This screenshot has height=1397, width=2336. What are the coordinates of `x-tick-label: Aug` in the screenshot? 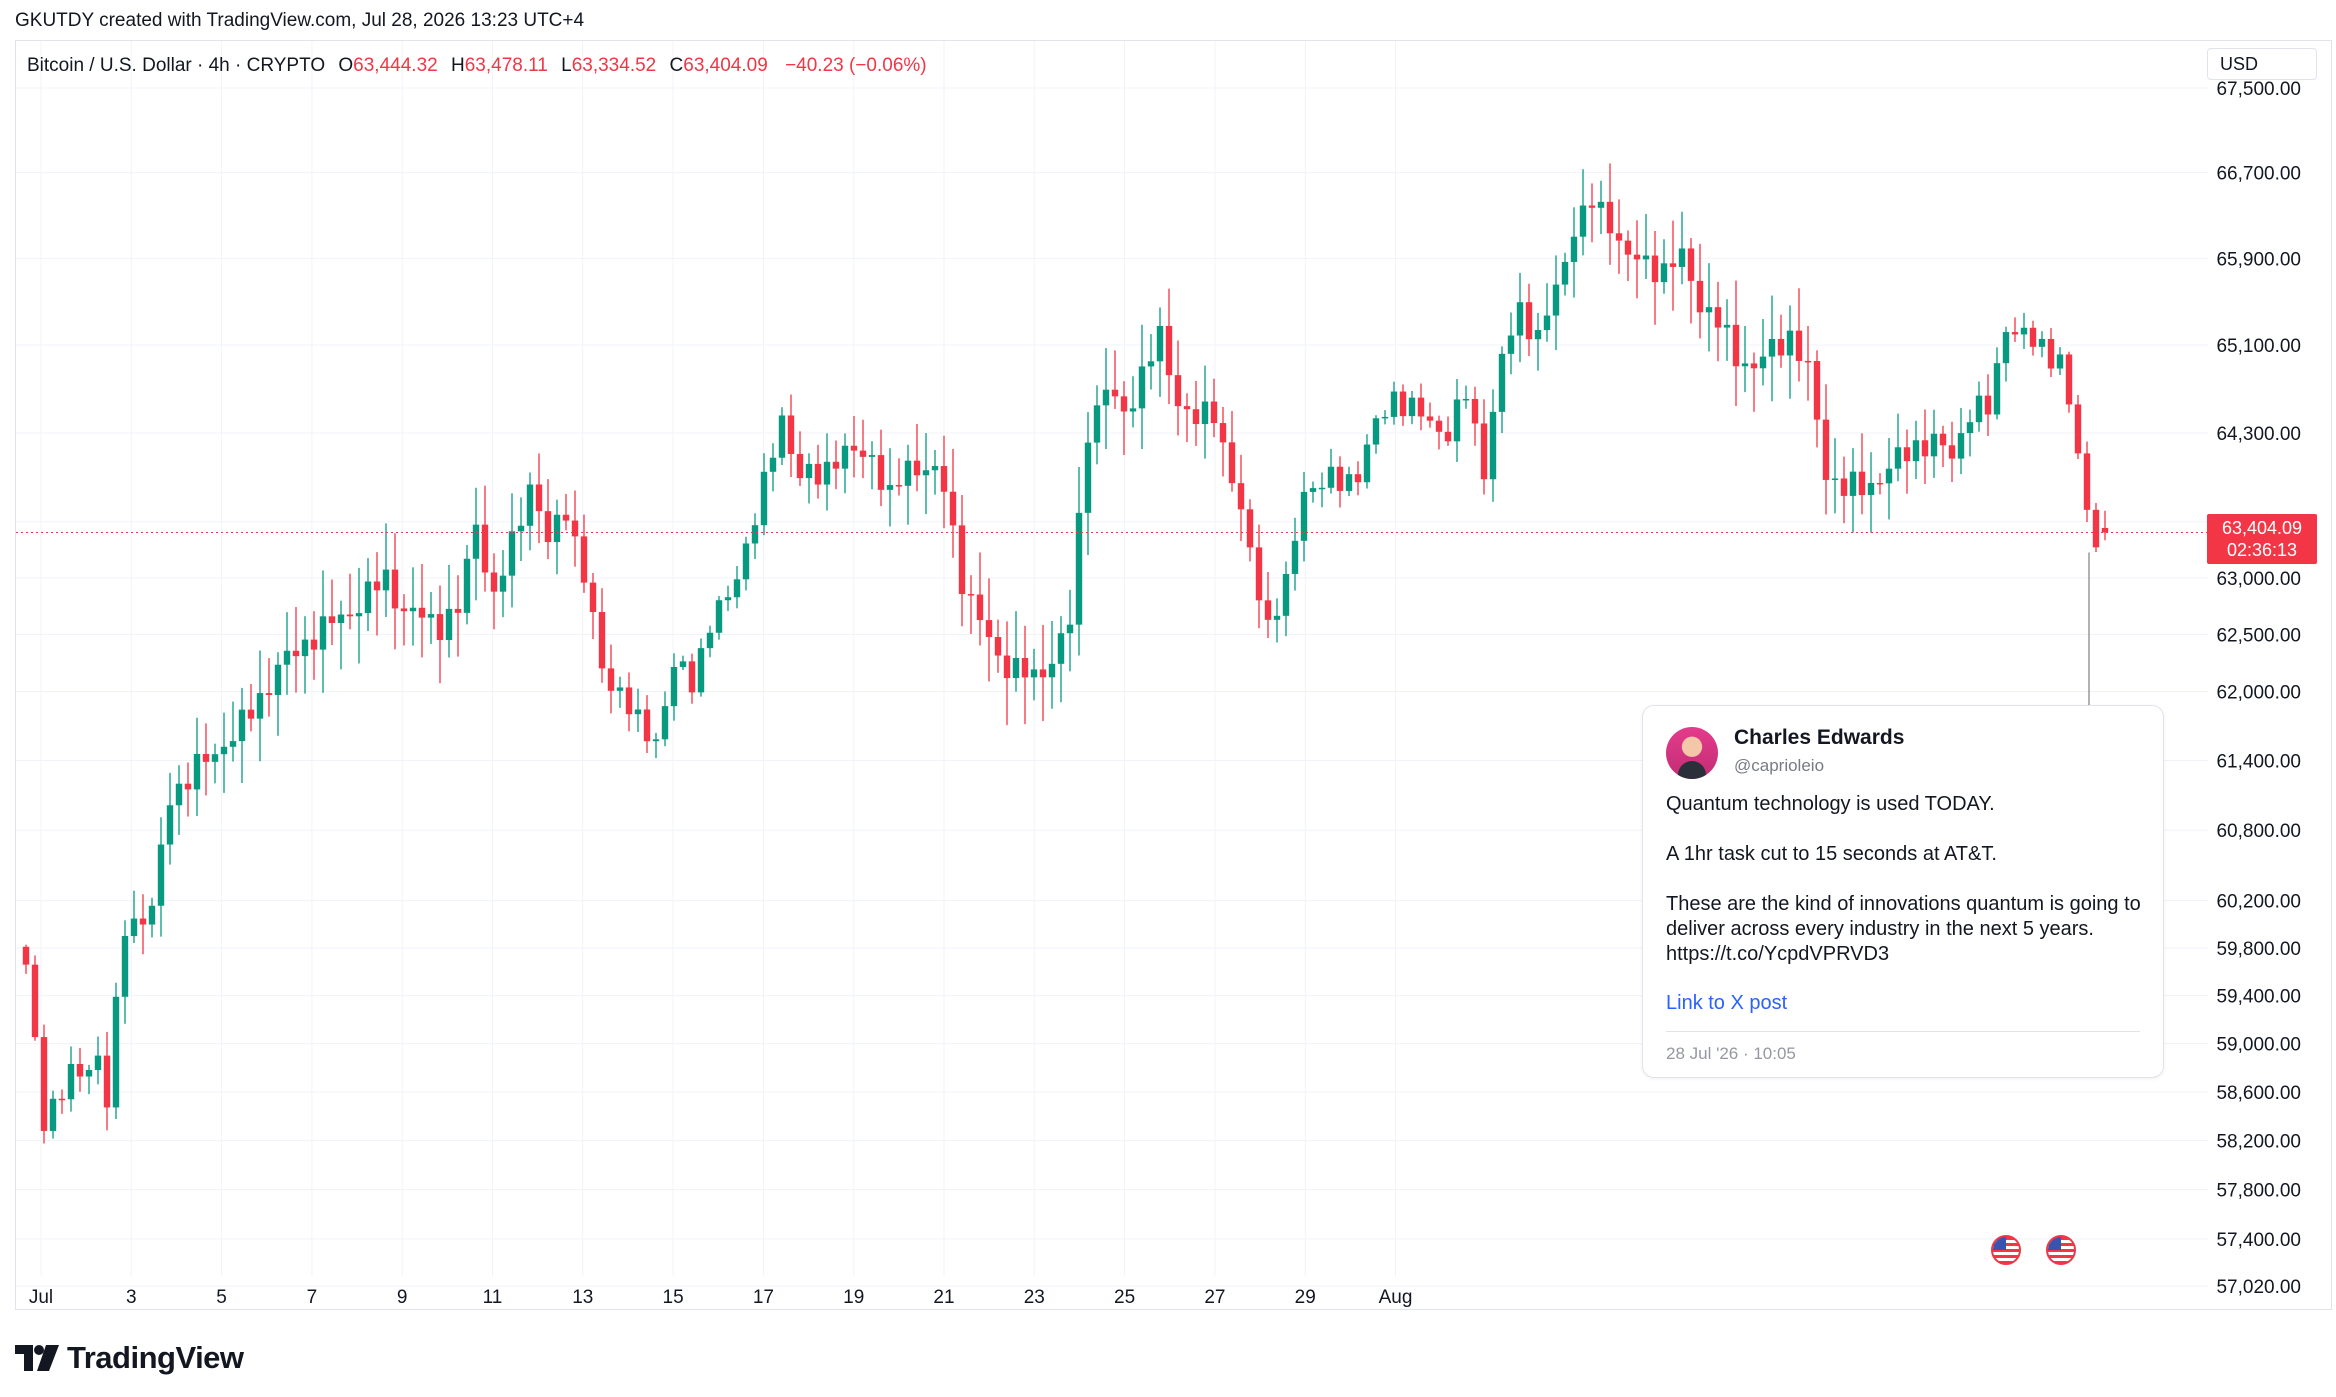 It's located at (1396, 1297).